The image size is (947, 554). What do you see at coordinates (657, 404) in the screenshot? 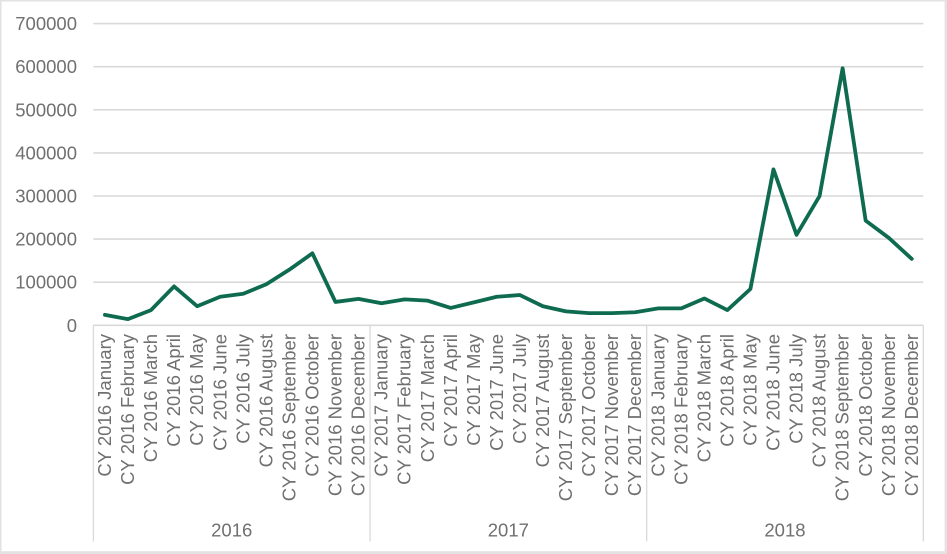
I see `svg-text: CY 2018 January` at bounding box center [657, 404].